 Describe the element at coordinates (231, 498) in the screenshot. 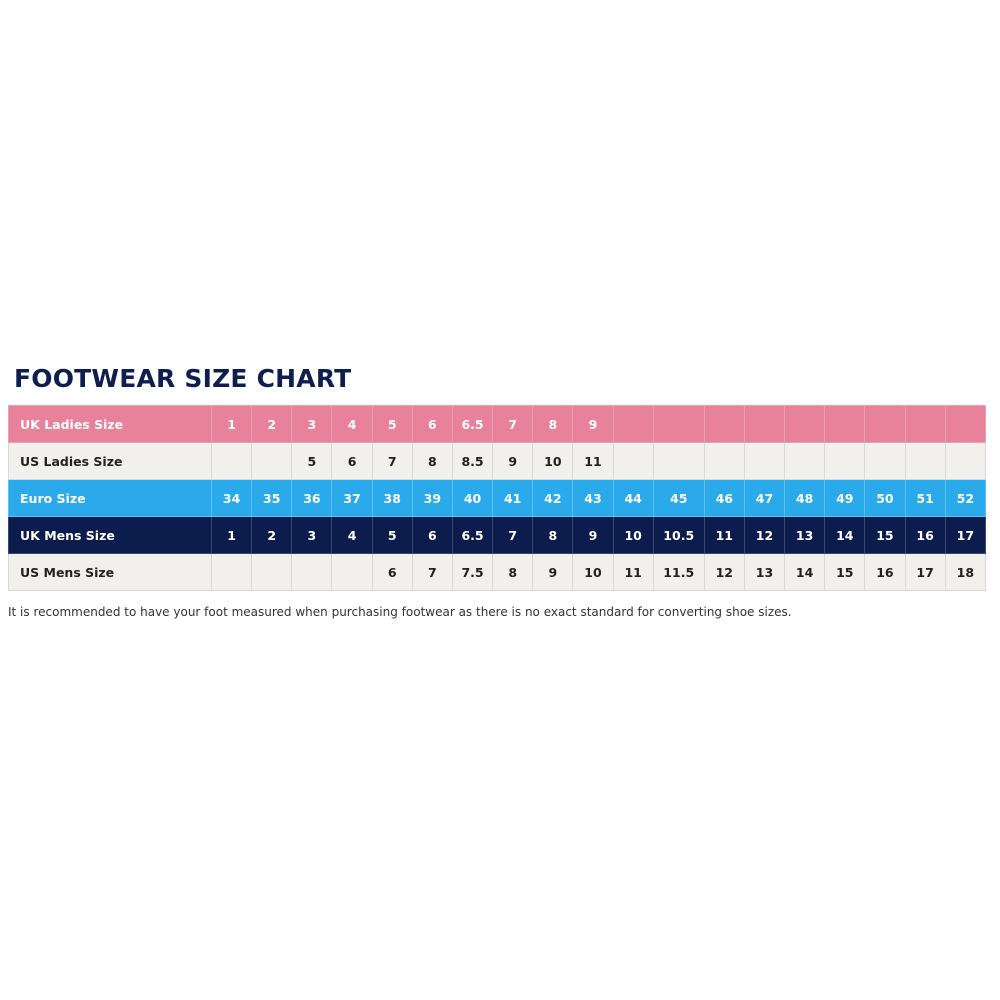

I see `size-cell: 34` at that location.